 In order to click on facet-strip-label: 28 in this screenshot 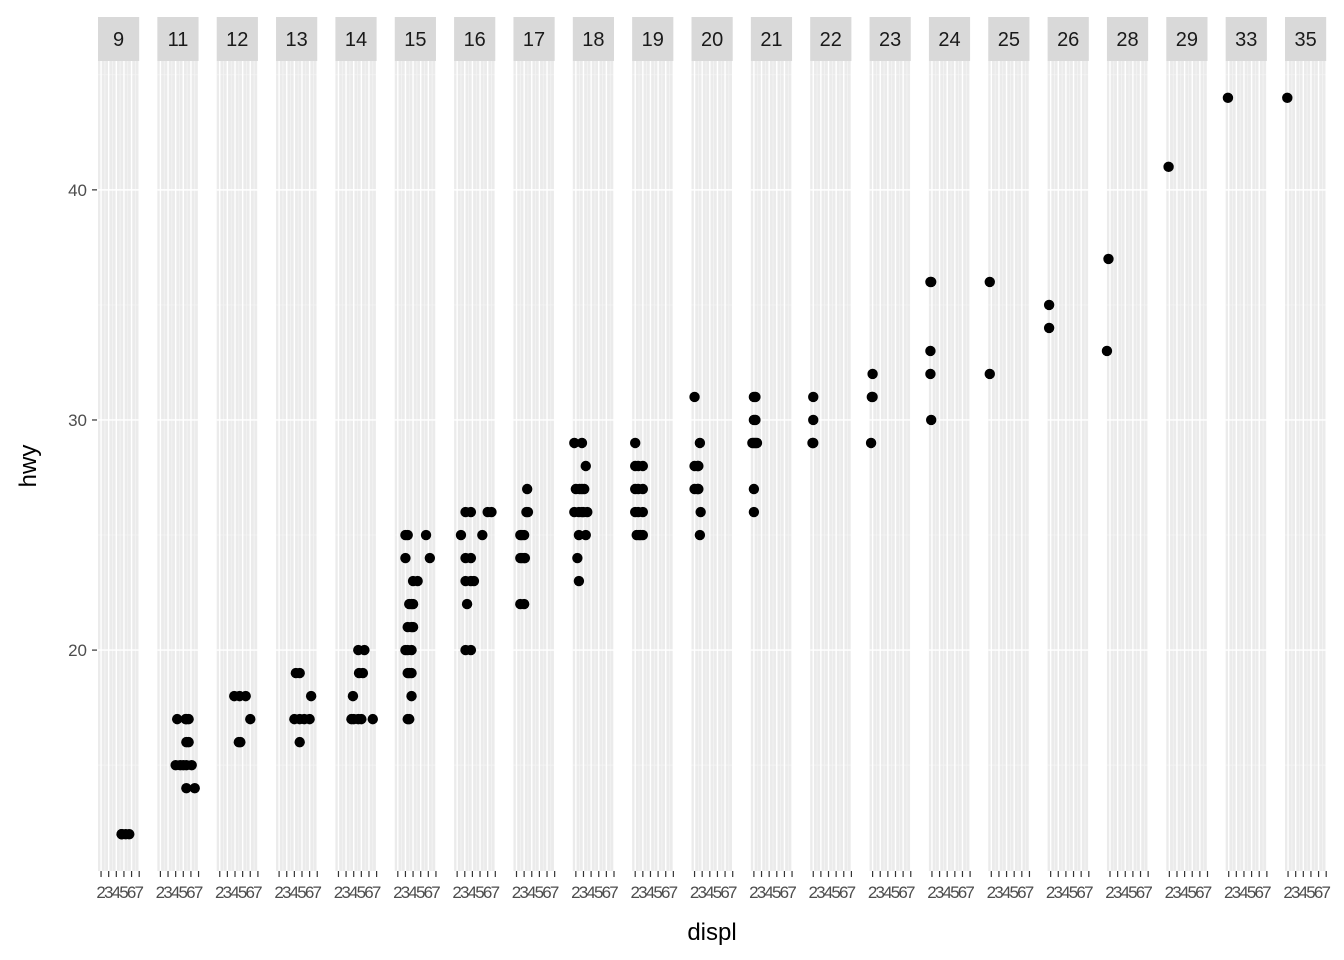, I will do `click(1127, 40)`.